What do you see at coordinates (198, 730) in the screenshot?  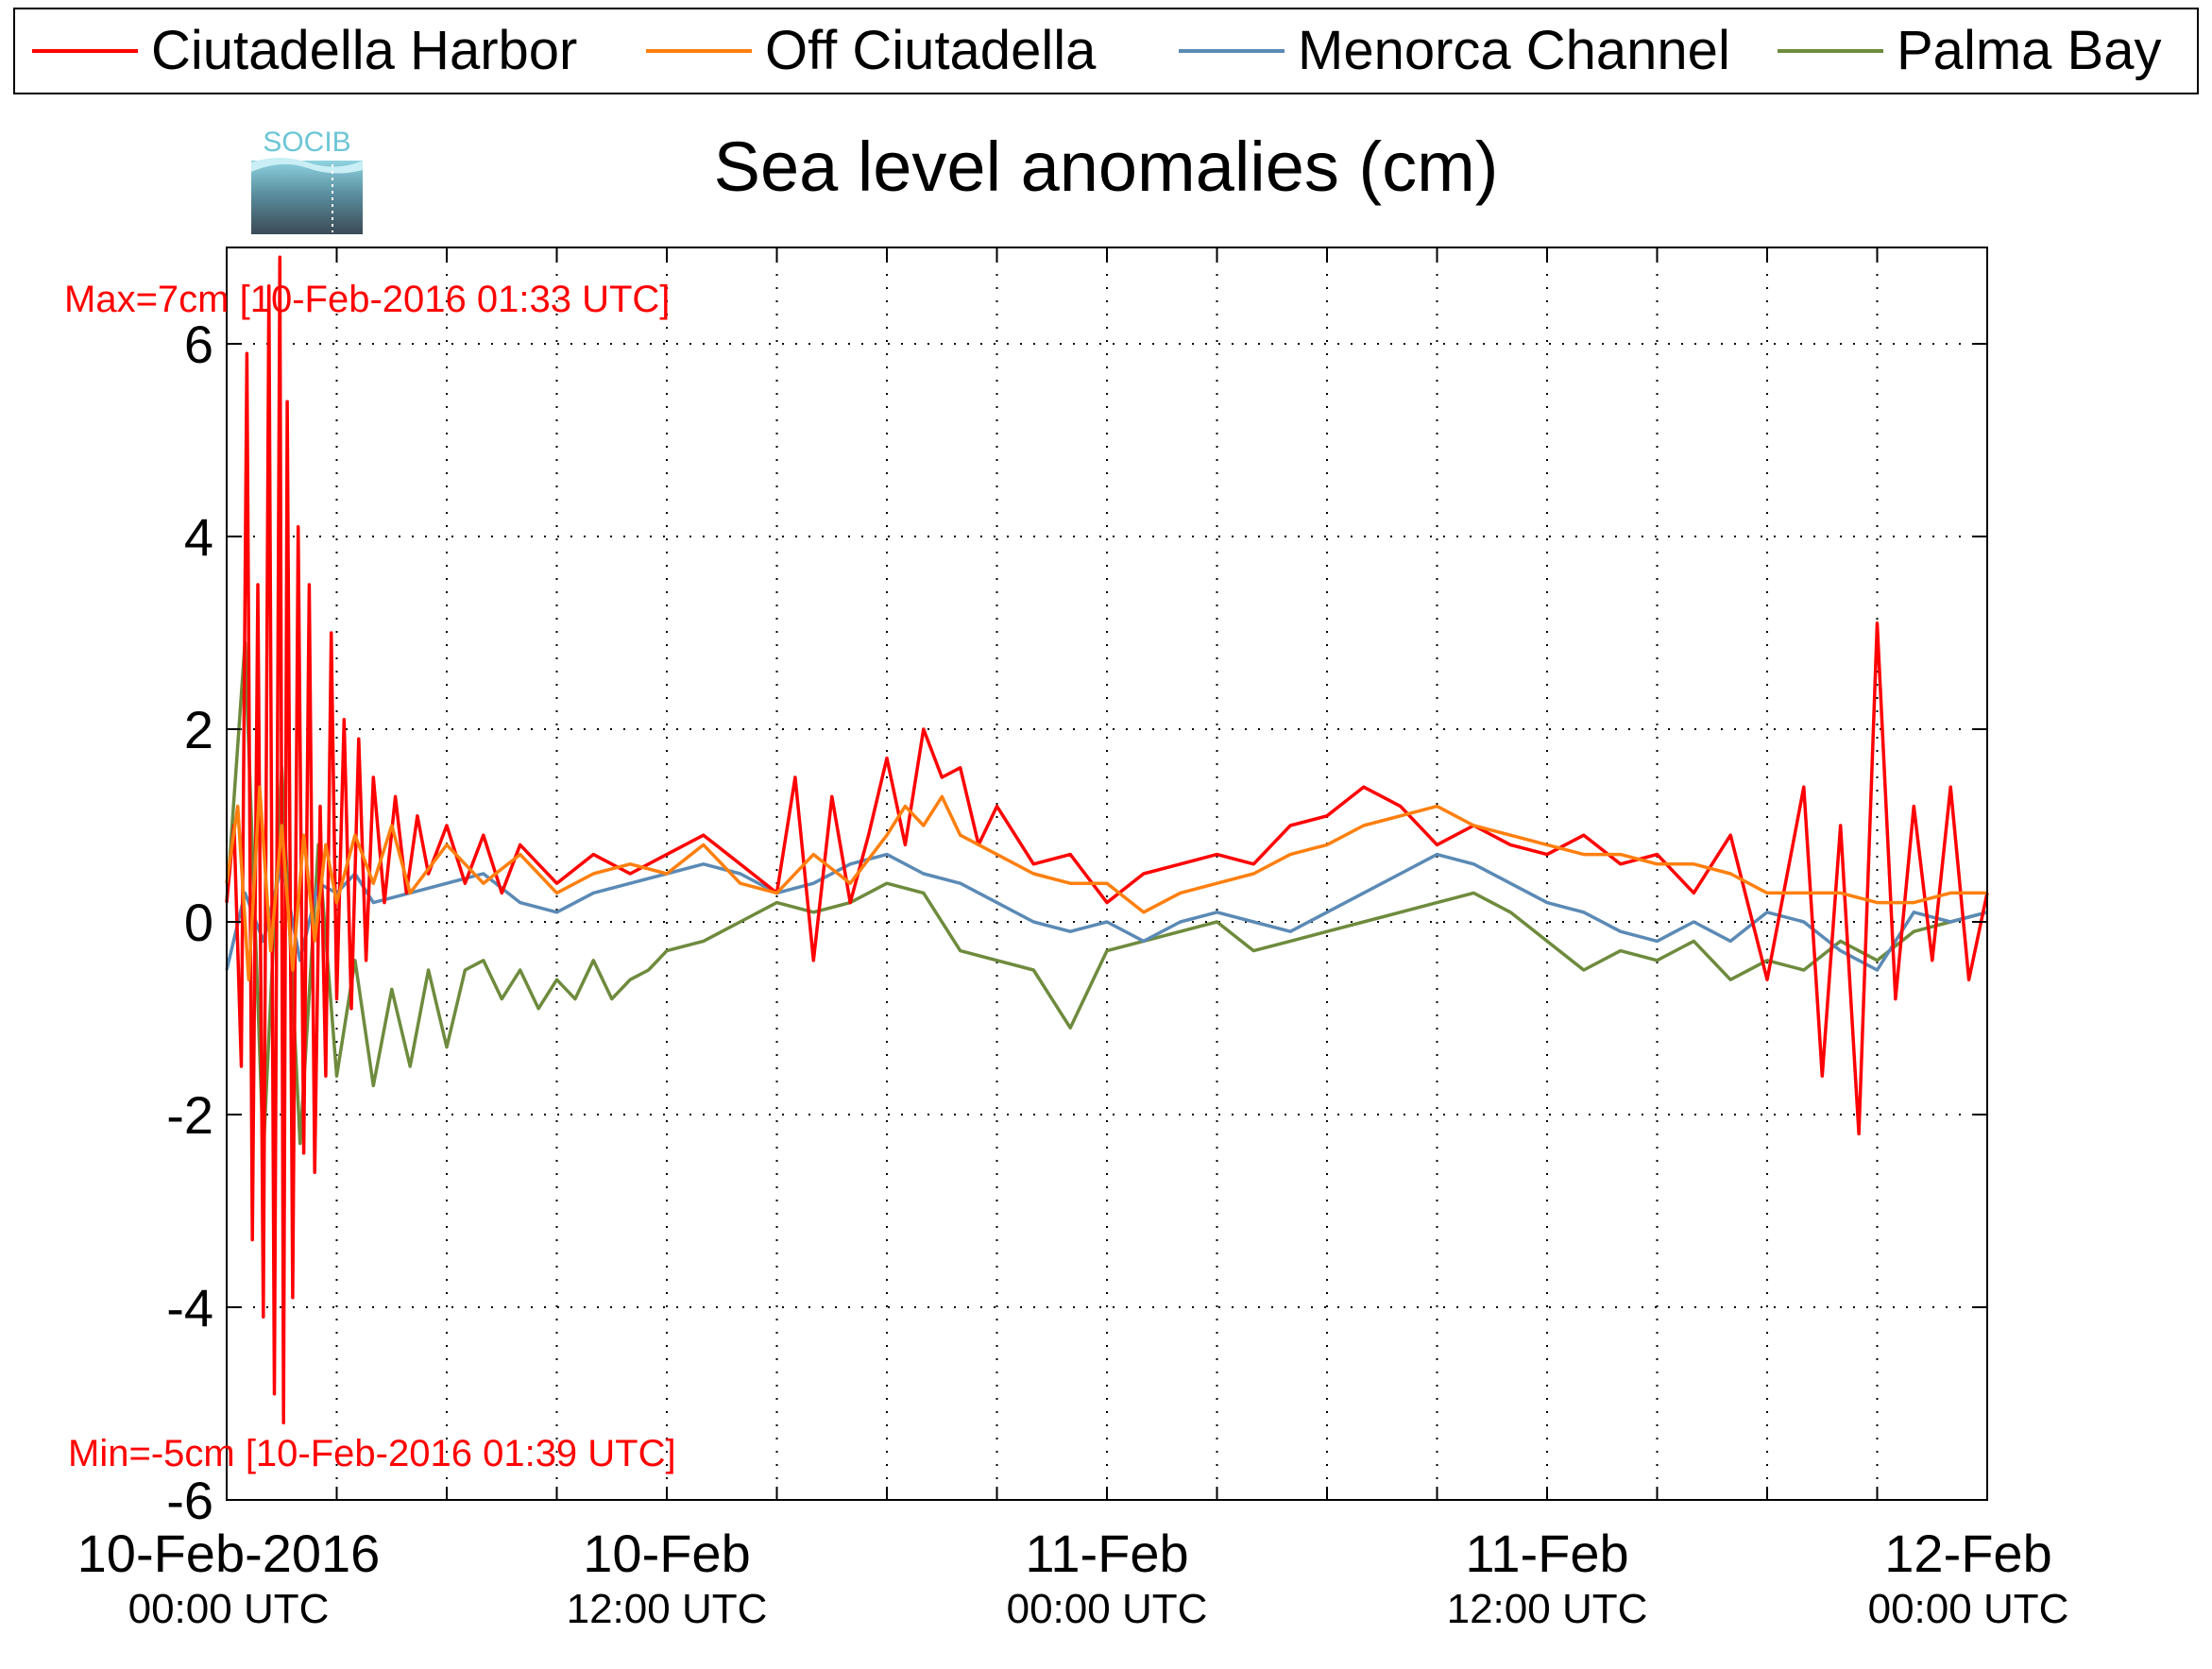 I see `y-tick-label: 2` at bounding box center [198, 730].